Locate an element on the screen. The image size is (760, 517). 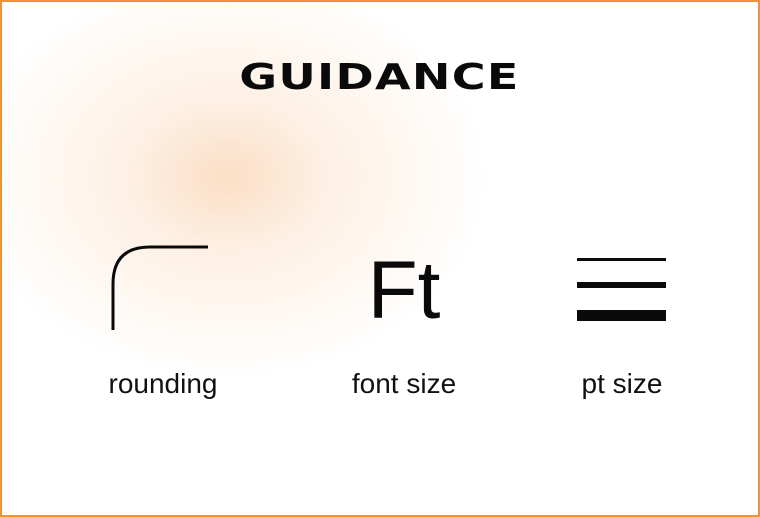
rounding-item: rounding is located at coordinates (163, 322).